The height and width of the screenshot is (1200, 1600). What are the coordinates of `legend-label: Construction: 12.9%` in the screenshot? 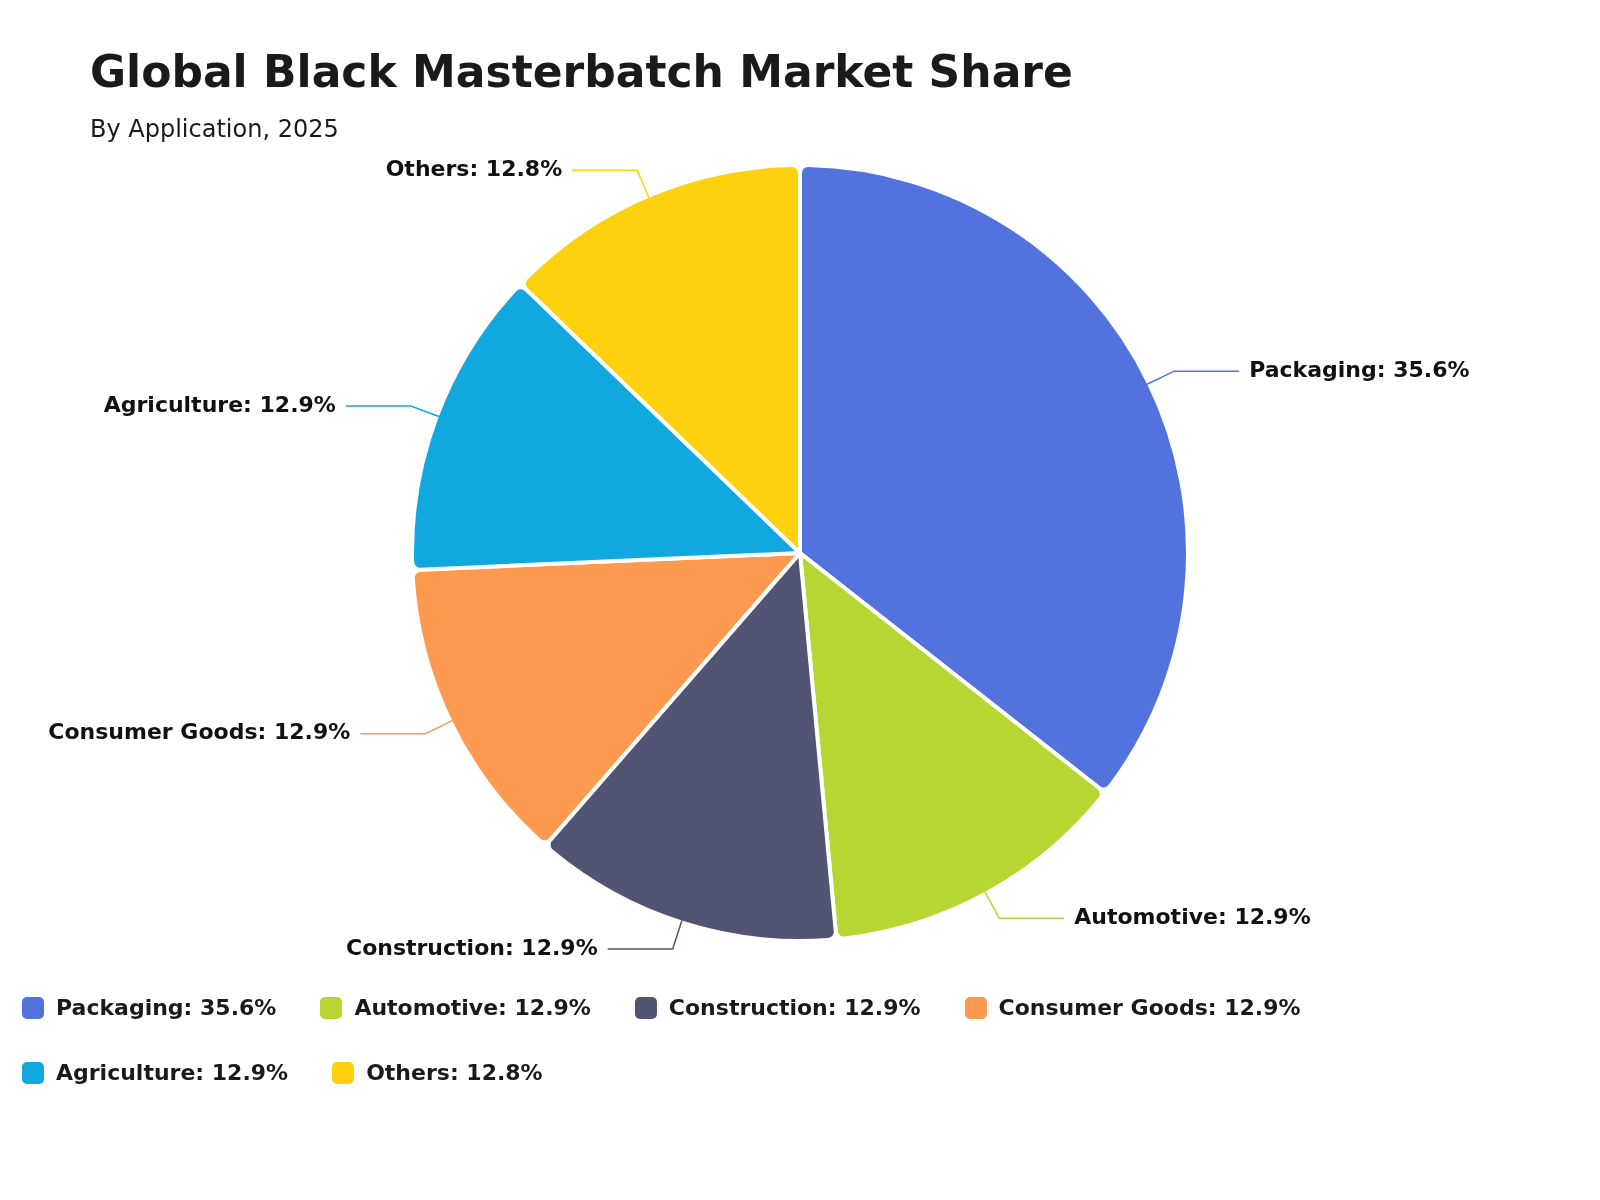 It's located at (794, 1007).